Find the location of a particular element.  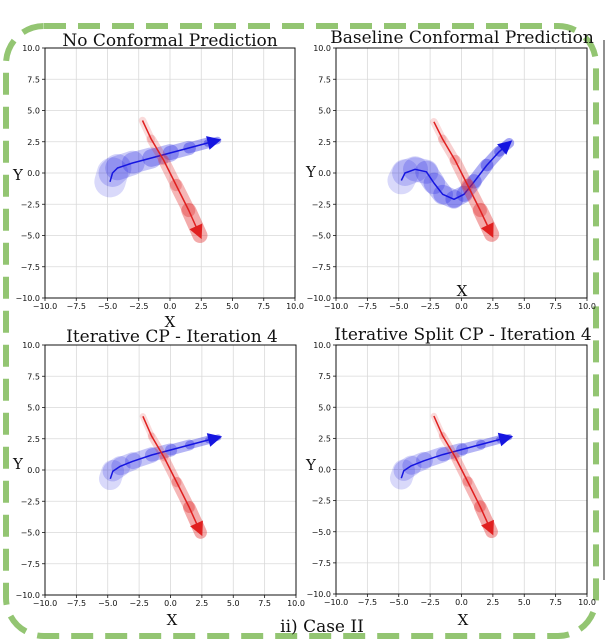

figure-caption: ii) Case II is located at coordinates (322, 627).